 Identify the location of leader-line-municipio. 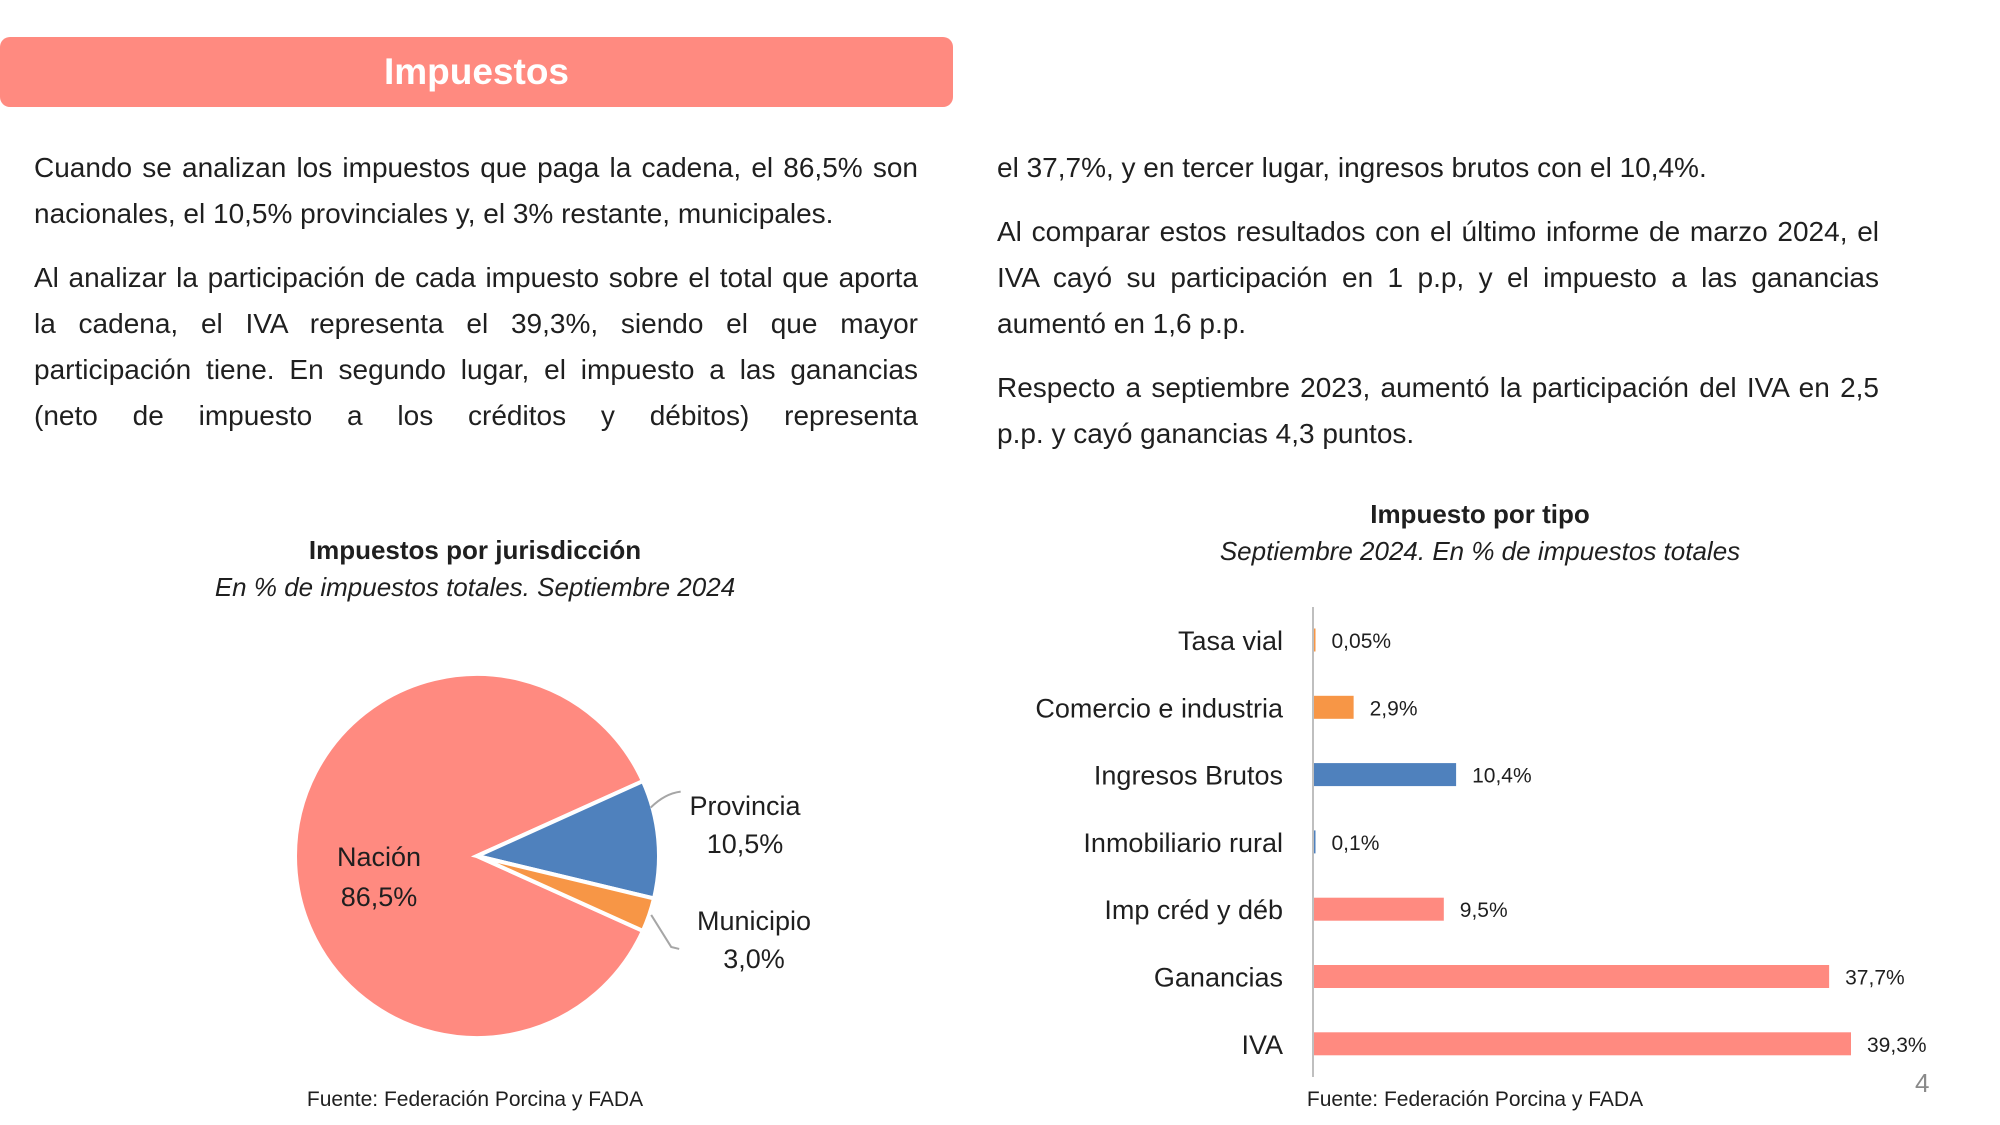
(665, 932).